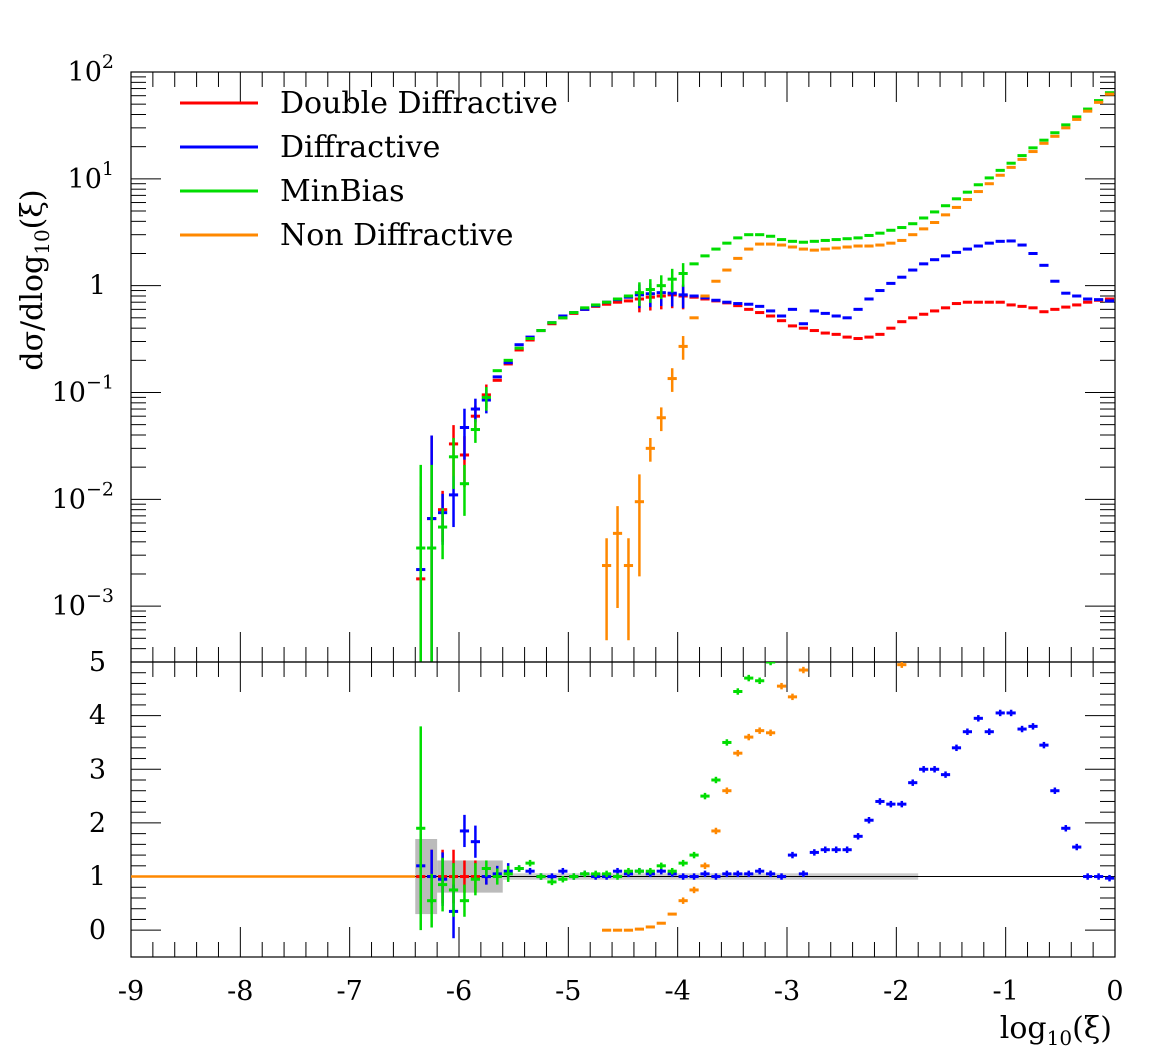 The height and width of the screenshot is (1056, 1153). What do you see at coordinates (1006, 991) in the screenshot?
I see `x-tick-label: -1` at bounding box center [1006, 991].